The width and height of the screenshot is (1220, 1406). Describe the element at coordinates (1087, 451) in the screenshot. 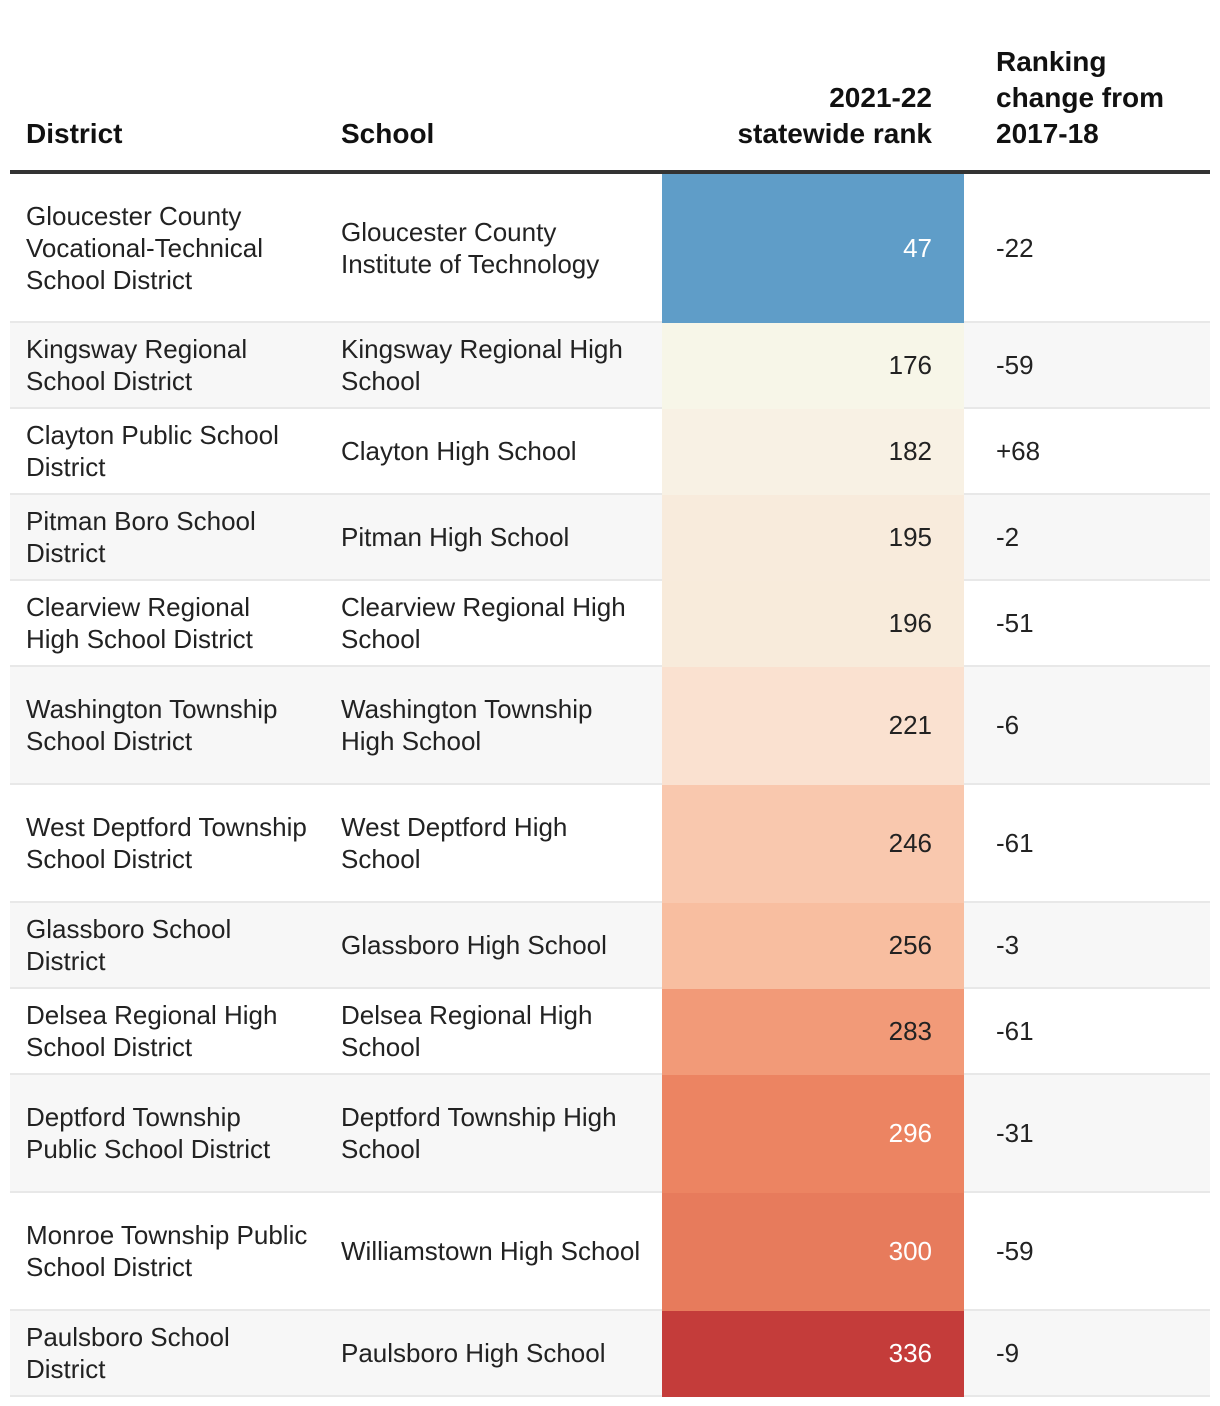

I see `change-cell: +68` at that location.